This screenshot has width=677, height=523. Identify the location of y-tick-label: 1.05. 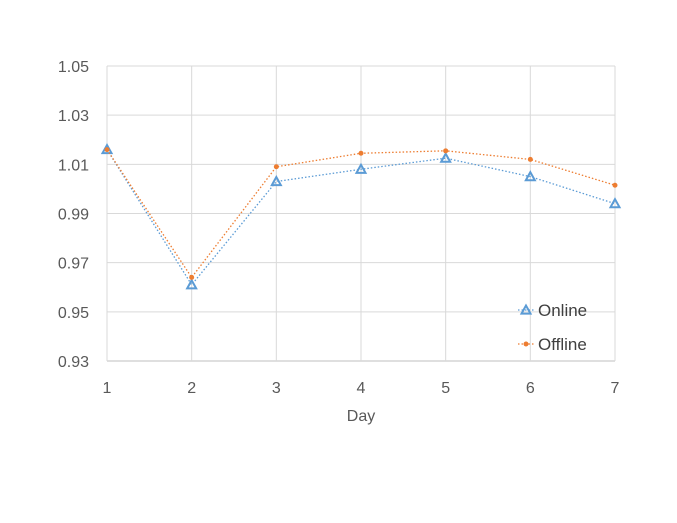
(73, 67).